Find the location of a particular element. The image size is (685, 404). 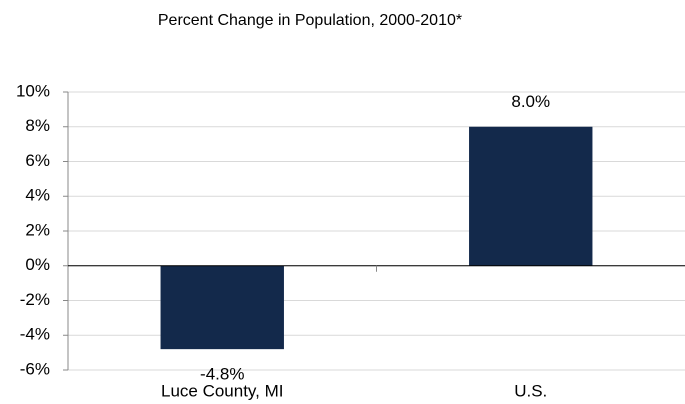

y-tick-label: 8% is located at coordinates (37, 125).